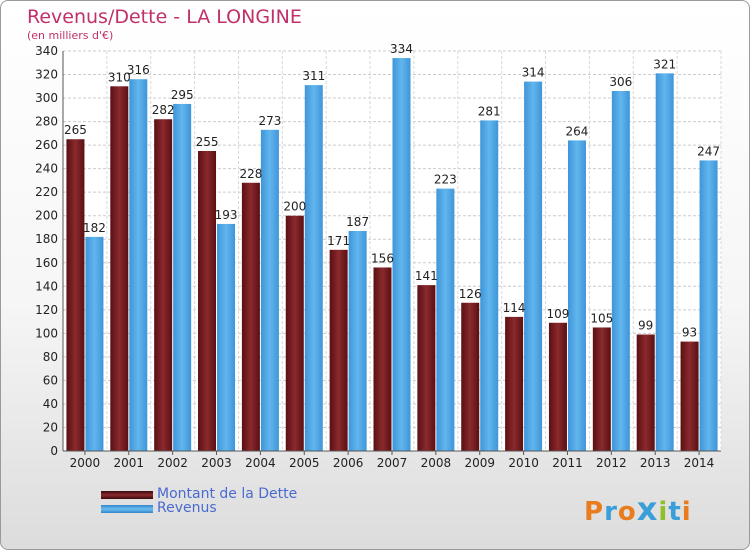 The image size is (750, 550). I want to click on y-tick-label: 180, so click(46, 239).